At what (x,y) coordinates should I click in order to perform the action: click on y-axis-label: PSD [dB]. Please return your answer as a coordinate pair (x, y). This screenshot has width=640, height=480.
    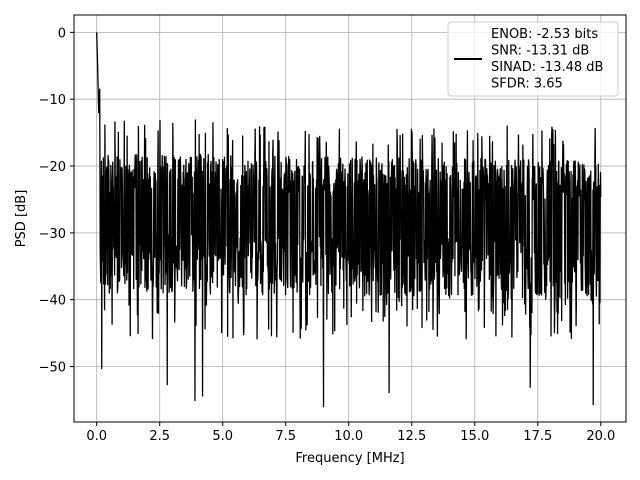
    Looking at the image, I should click on (21, 219).